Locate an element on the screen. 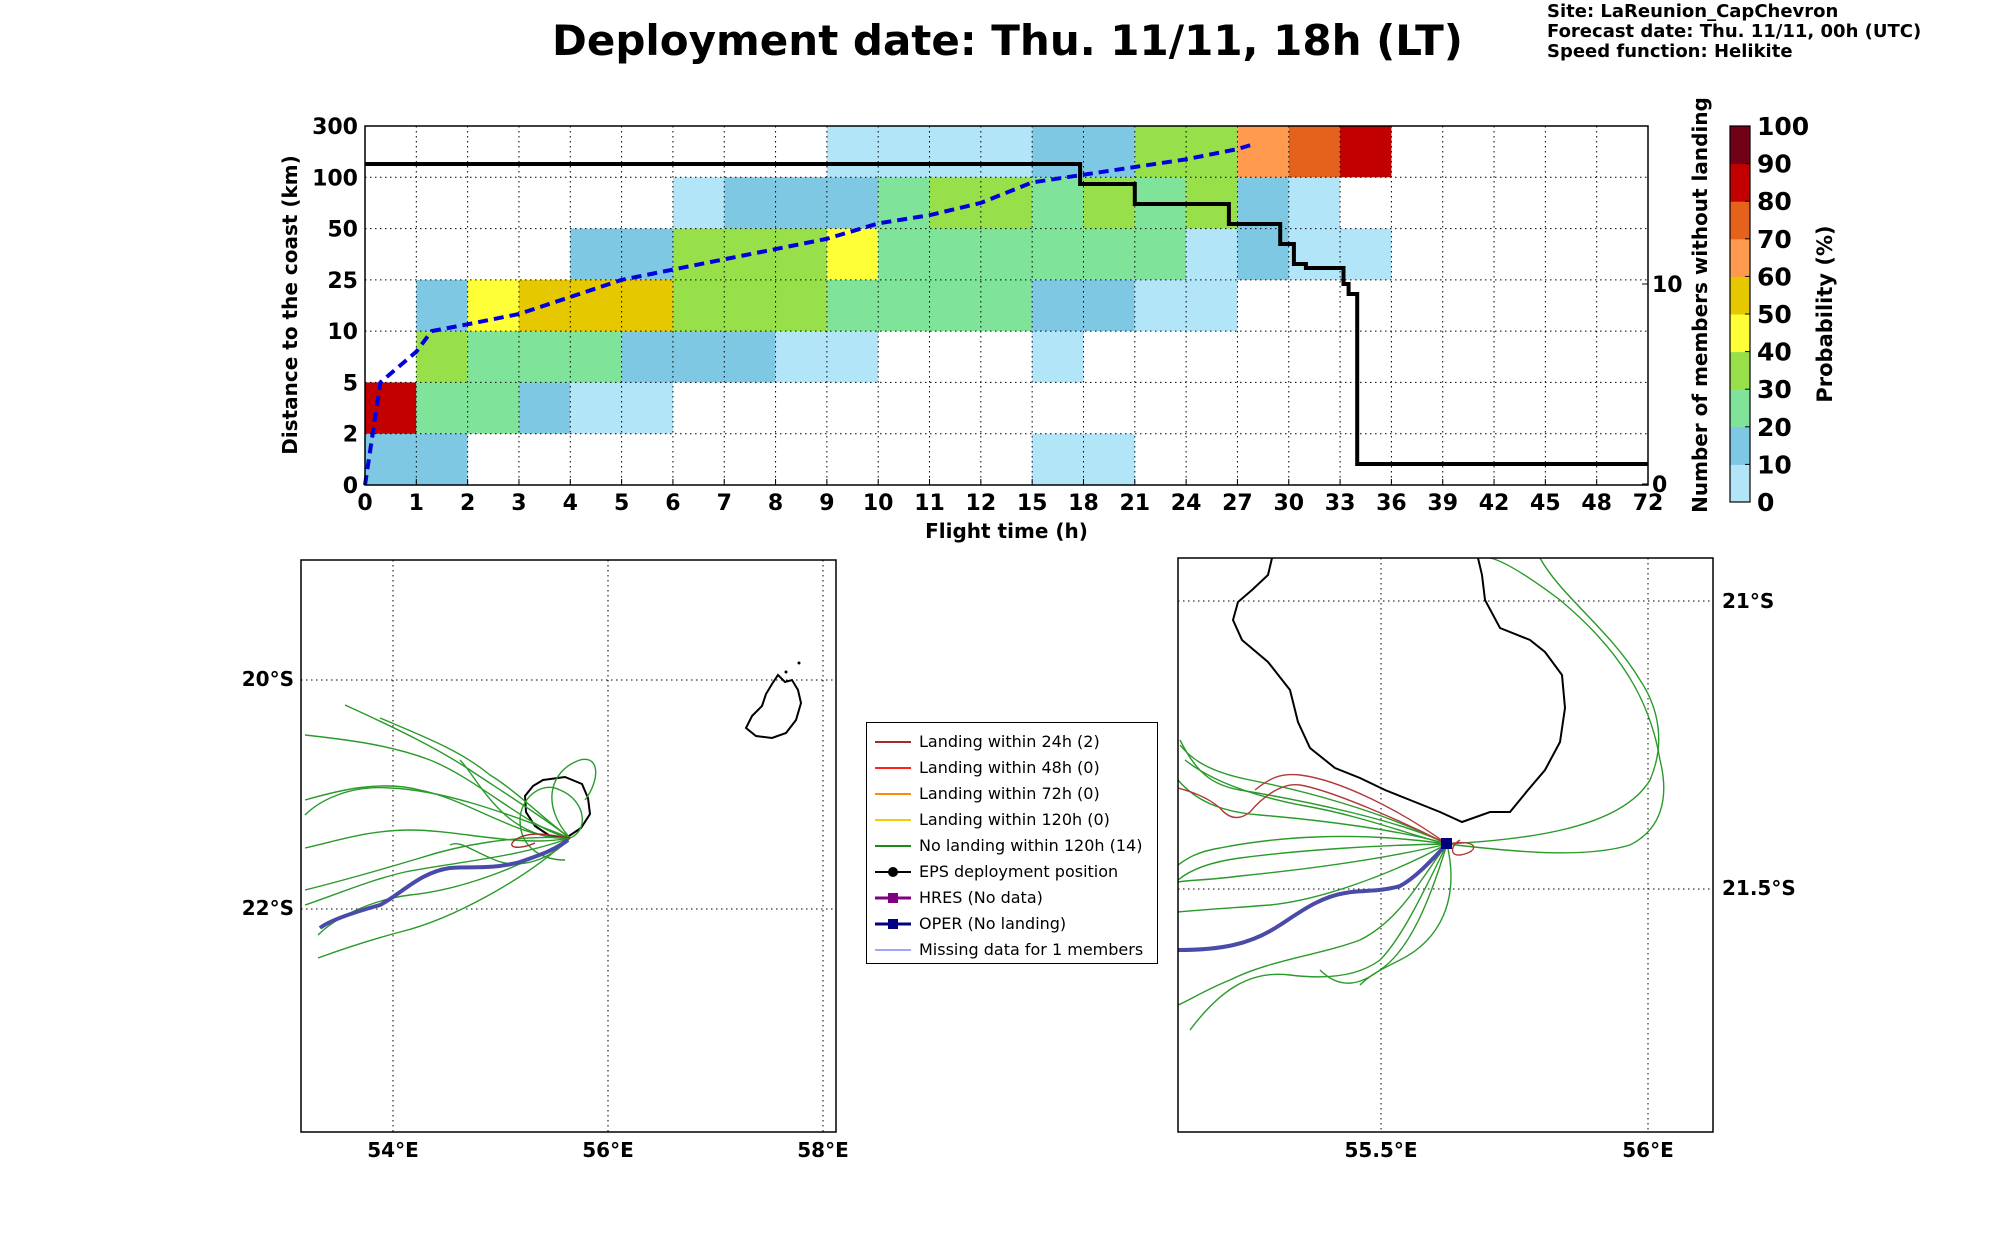 This screenshot has height=1250, width=2000. y-axis-title: Distance to the coast (km) is located at coordinates (290, 305).